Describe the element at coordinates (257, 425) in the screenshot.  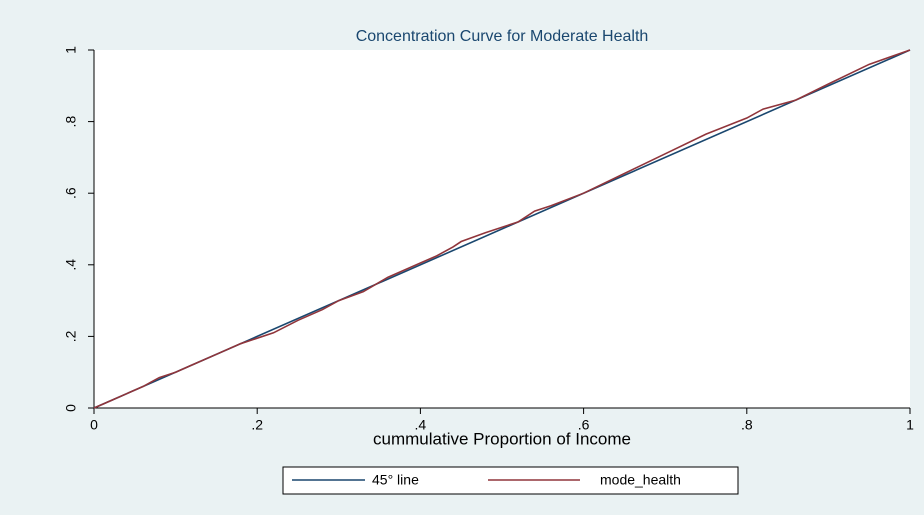
I see `x-tick-label: .2` at that location.